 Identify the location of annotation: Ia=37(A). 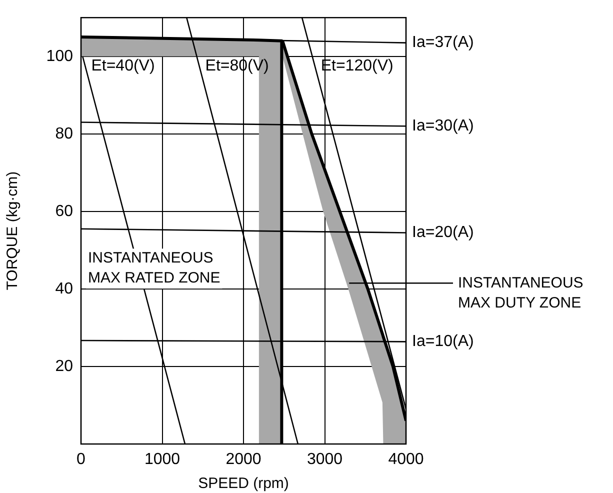
(443, 43).